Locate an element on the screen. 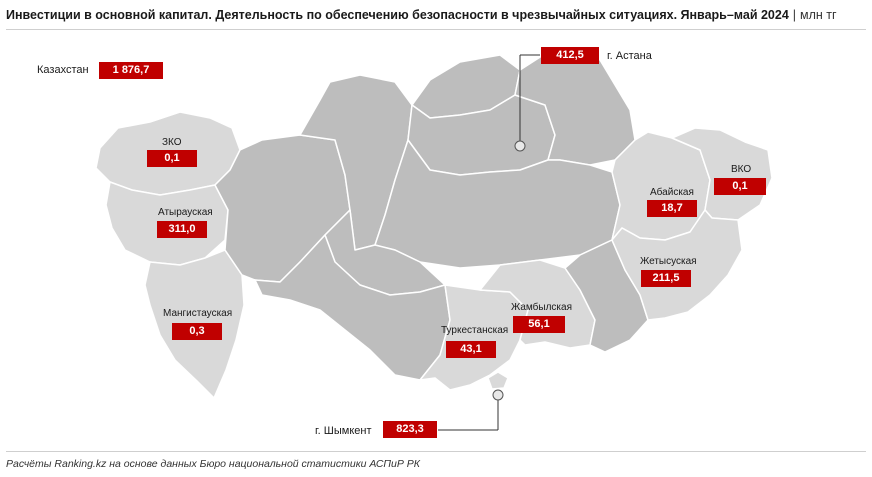 The image size is (872, 477). mangystau-label: Мангистауская is located at coordinates (198, 313).